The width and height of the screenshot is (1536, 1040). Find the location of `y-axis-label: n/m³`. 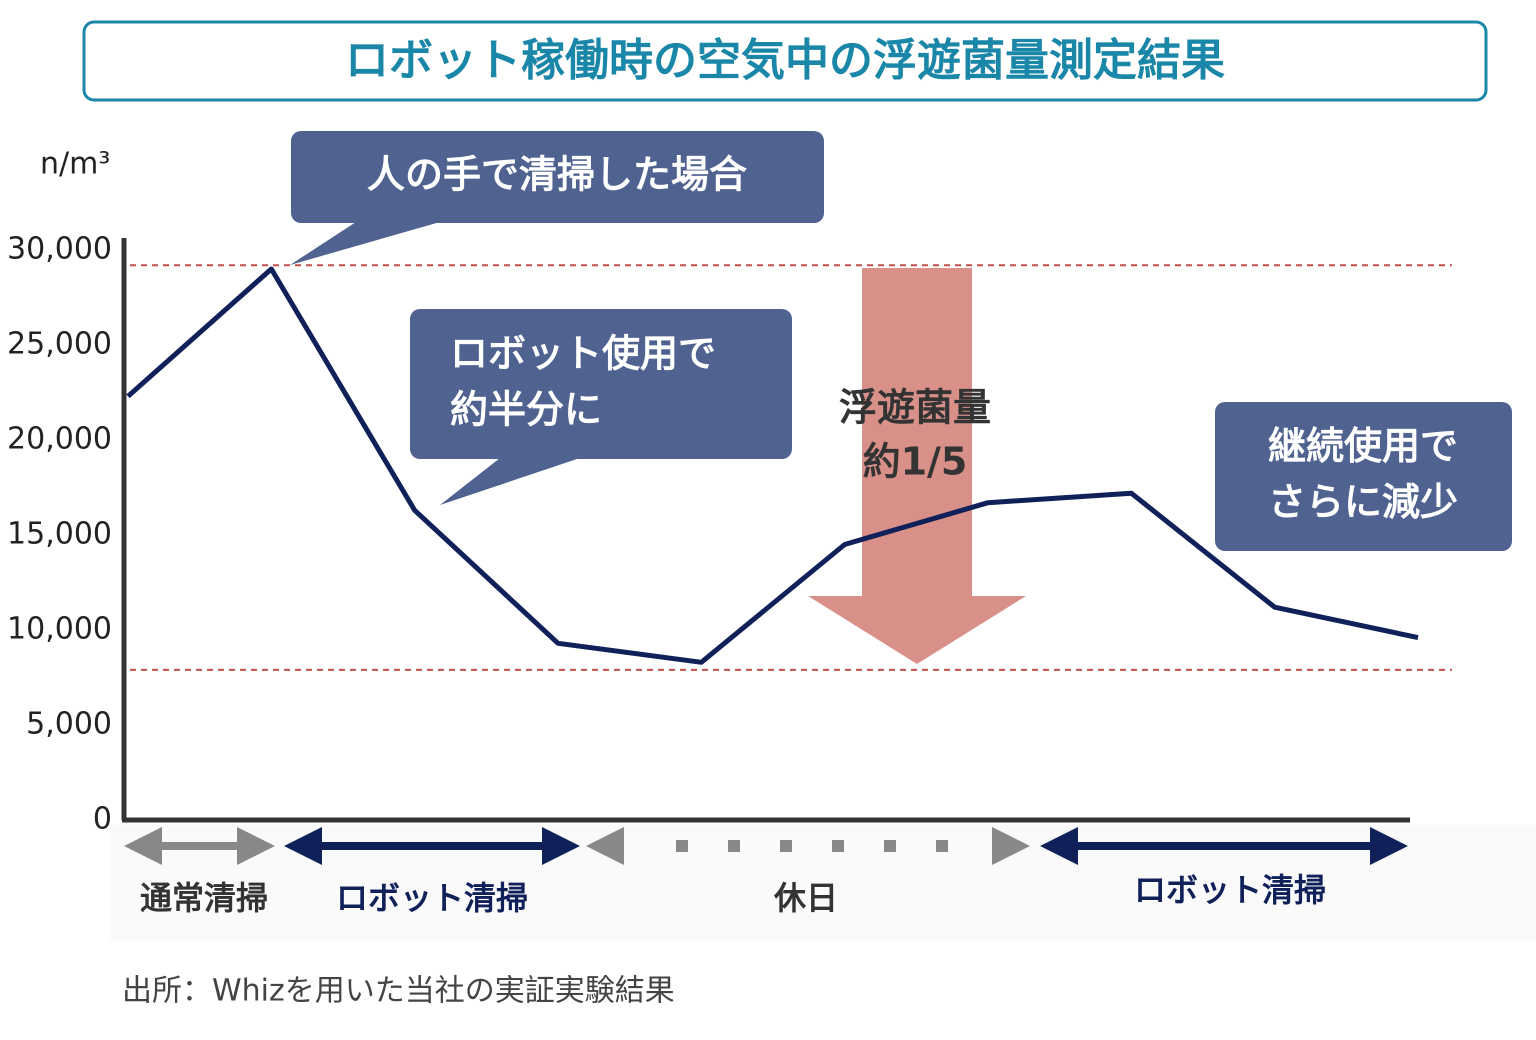

y-axis-label: n/m³ is located at coordinates (75, 164).